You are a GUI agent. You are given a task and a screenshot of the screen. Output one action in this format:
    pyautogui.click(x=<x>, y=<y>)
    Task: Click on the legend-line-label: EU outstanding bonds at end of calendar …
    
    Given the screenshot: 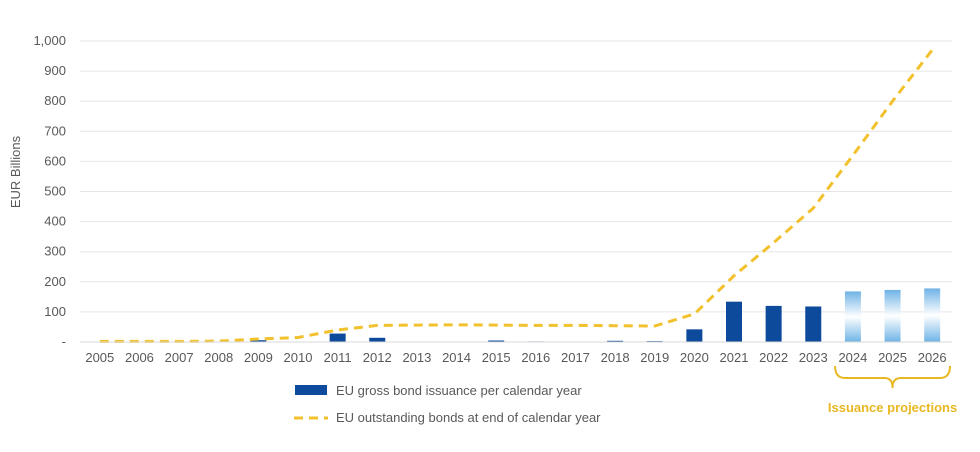 What is the action you would take?
    pyautogui.click(x=468, y=417)
    